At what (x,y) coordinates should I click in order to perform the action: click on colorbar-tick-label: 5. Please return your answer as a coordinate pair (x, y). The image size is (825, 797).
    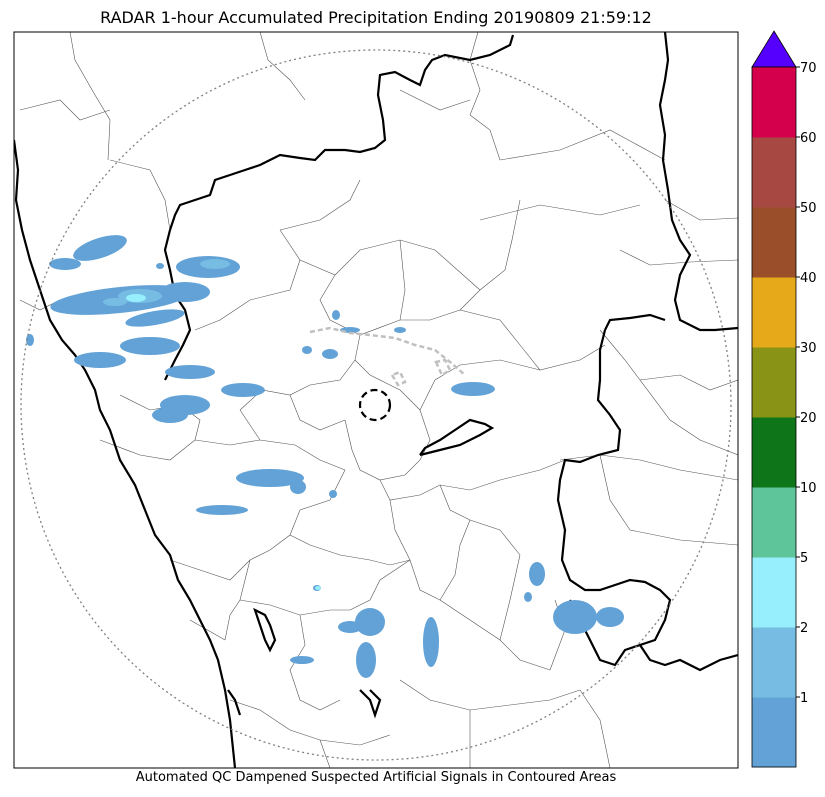
    Looking at the image, I should click on (804, 558).